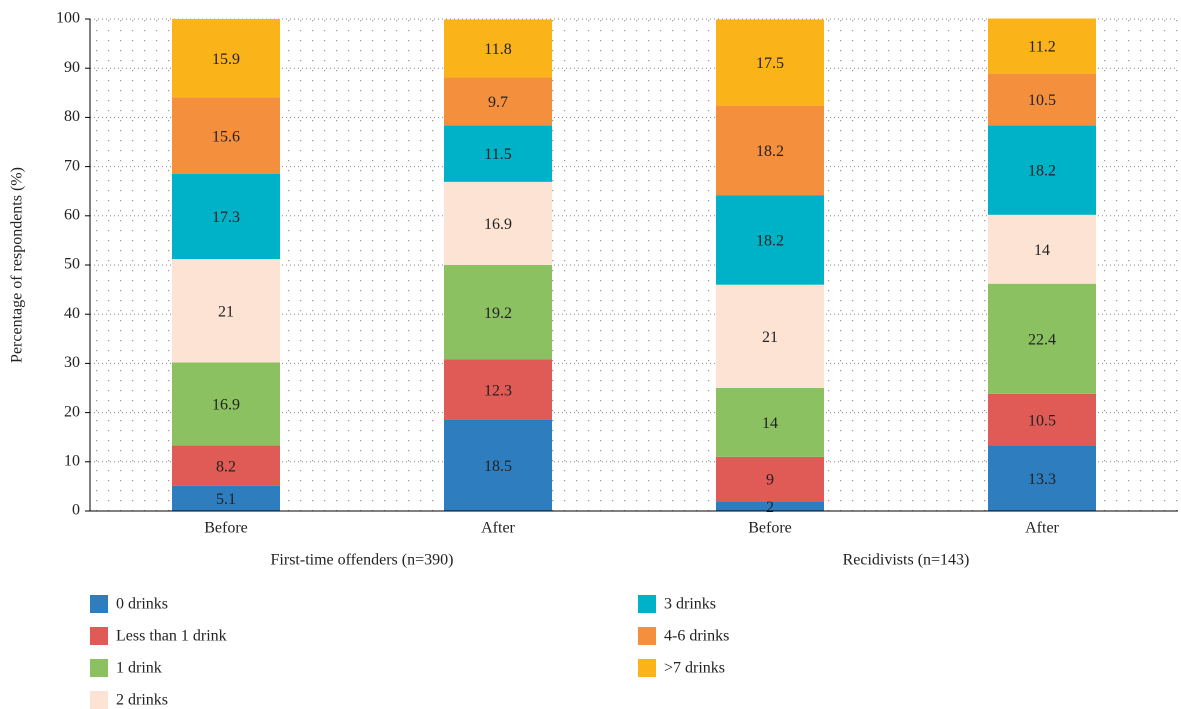 Image resolution: width=1181 pixels, height=709 pixels. I want to click on data-label: 19.2, so click(498, 313).